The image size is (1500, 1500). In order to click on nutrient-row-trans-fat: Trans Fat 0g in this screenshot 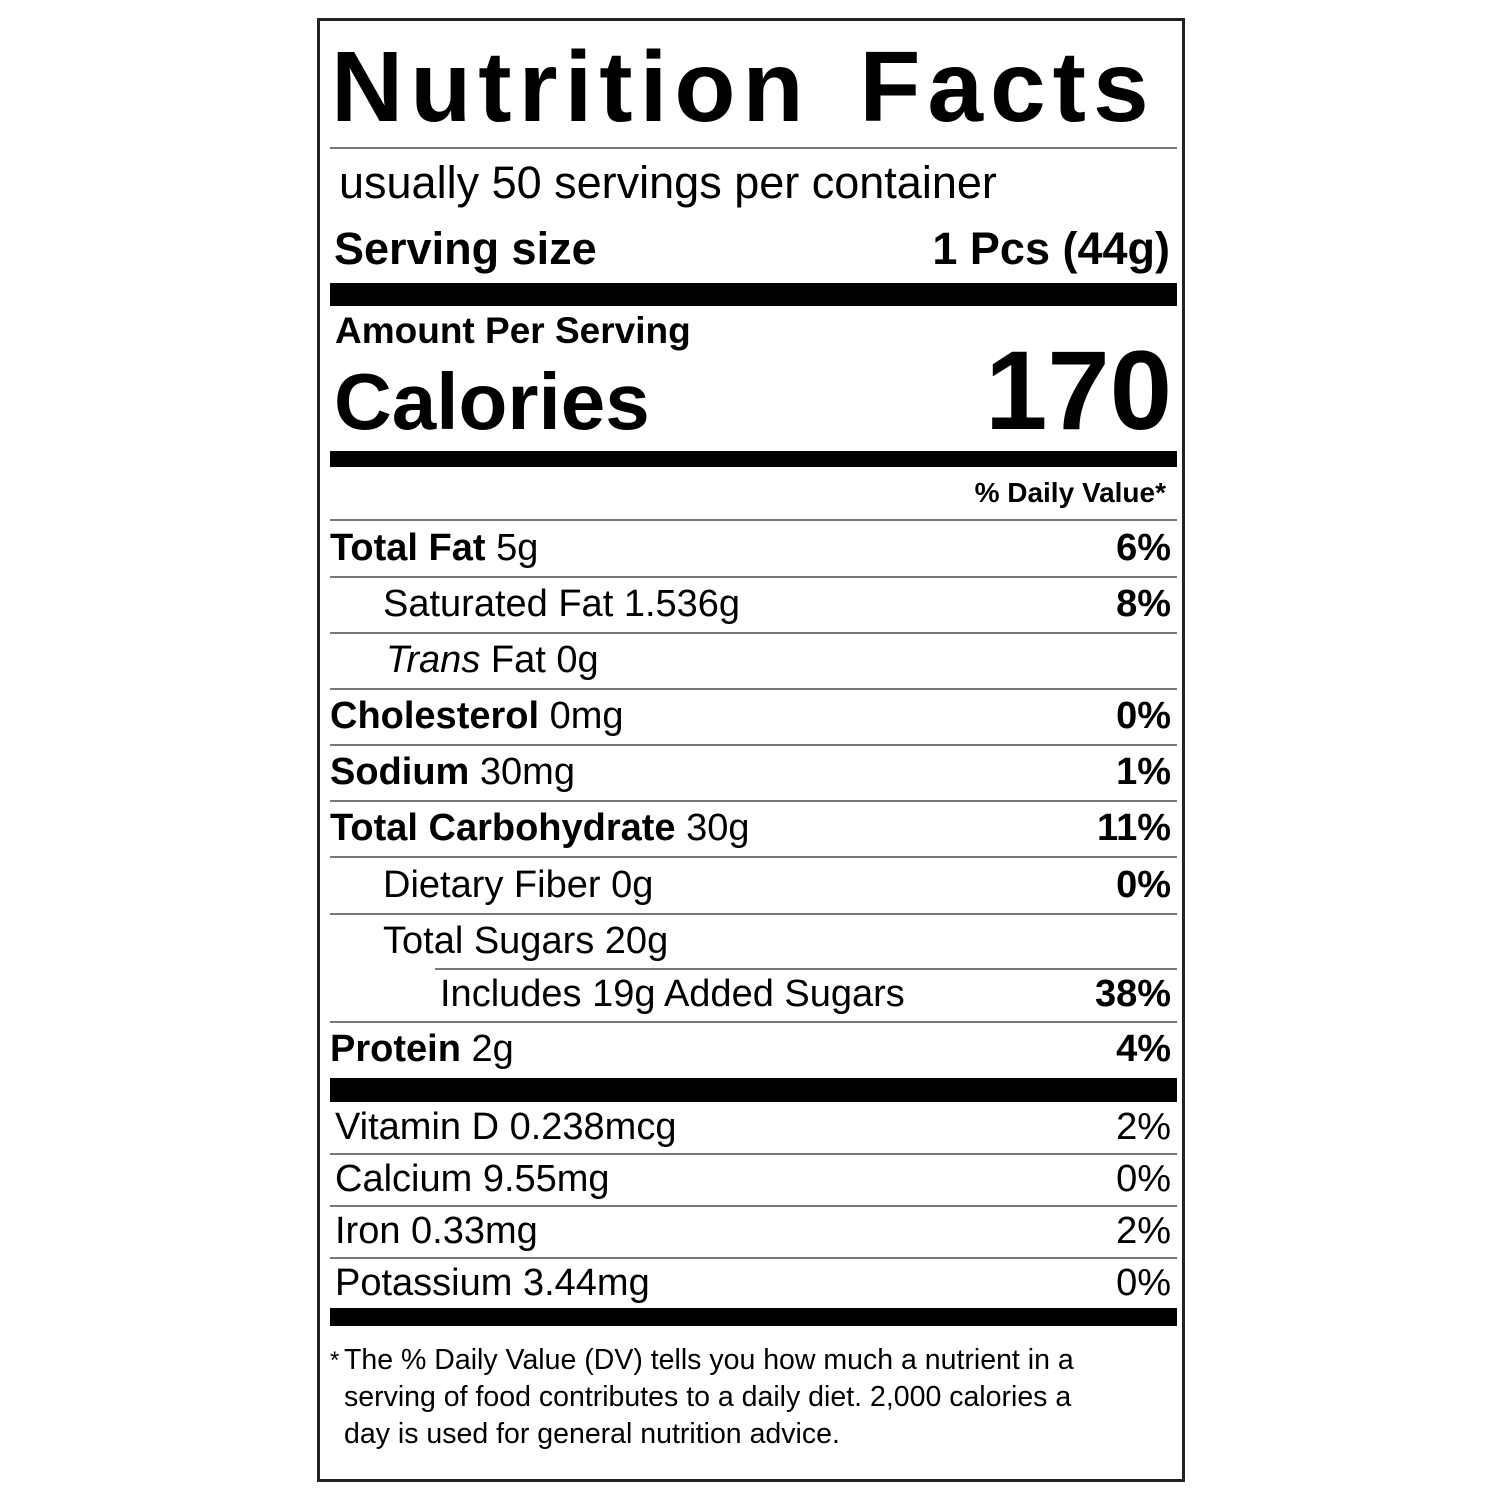, I will do `click(750, 660)`.